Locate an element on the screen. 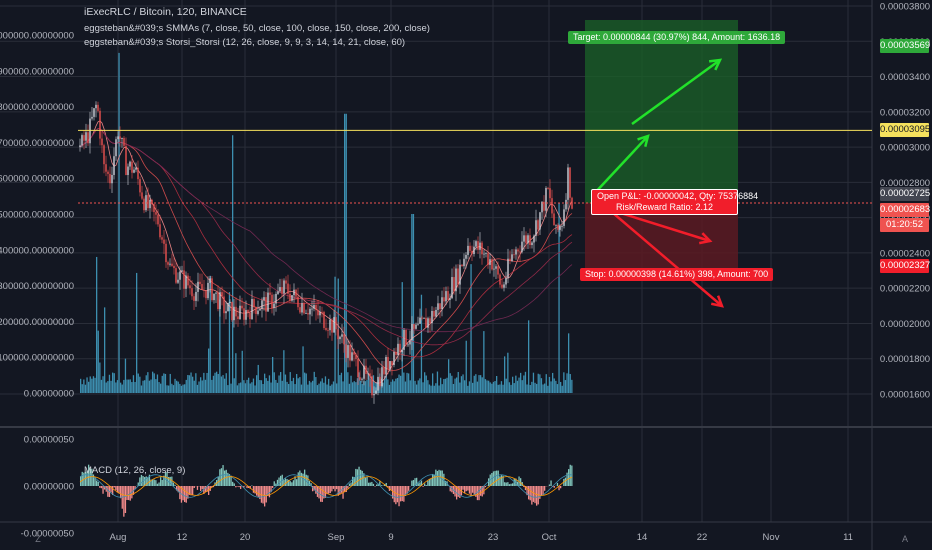  volume-axis-tick: 300000.00000000 is located at coordinates (37, 286).